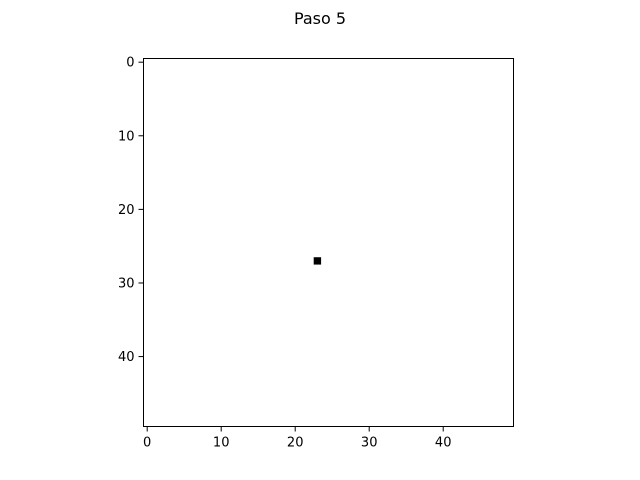  I want to click on x-tick-label-1: 10, so click(221, 443).